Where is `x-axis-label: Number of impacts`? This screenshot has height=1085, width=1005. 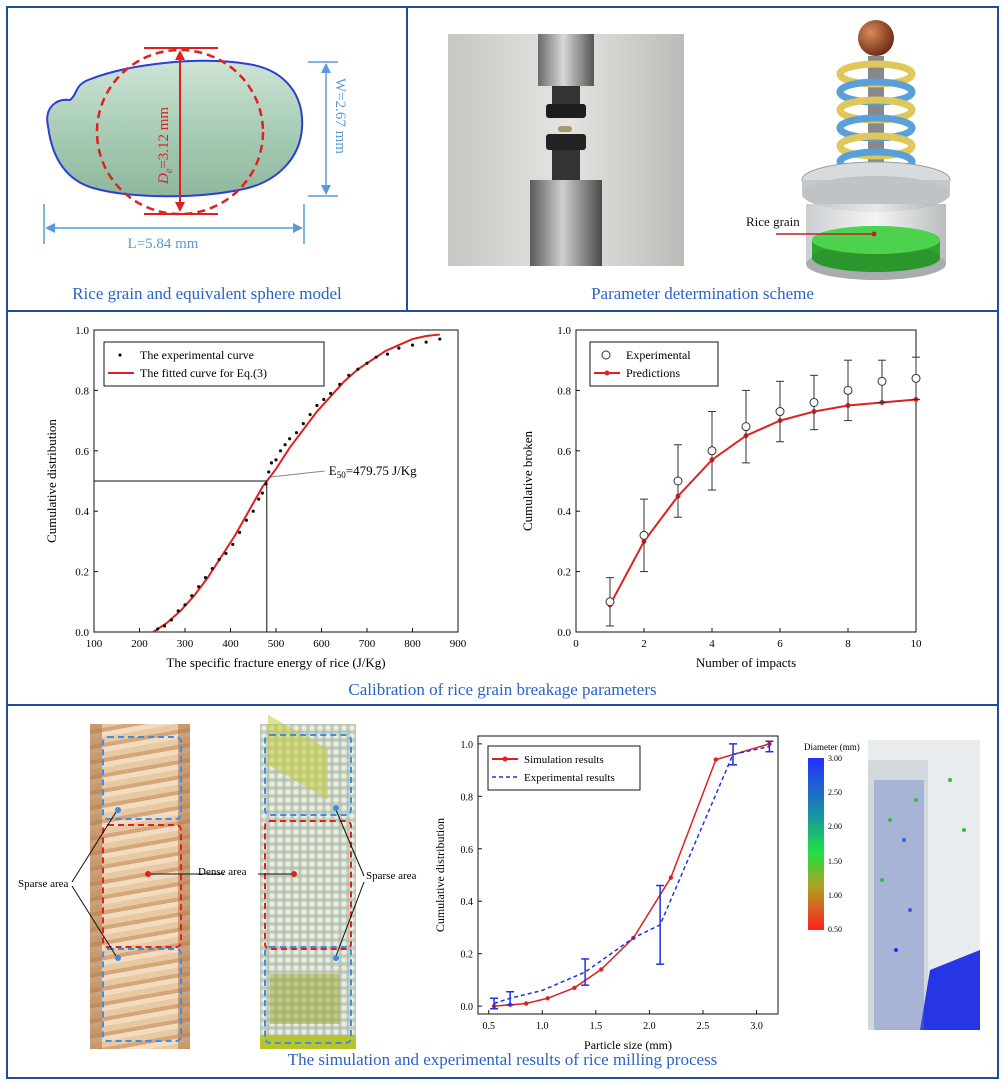 x-axis-label: Number of impacts is located at coordinates (746, 662).